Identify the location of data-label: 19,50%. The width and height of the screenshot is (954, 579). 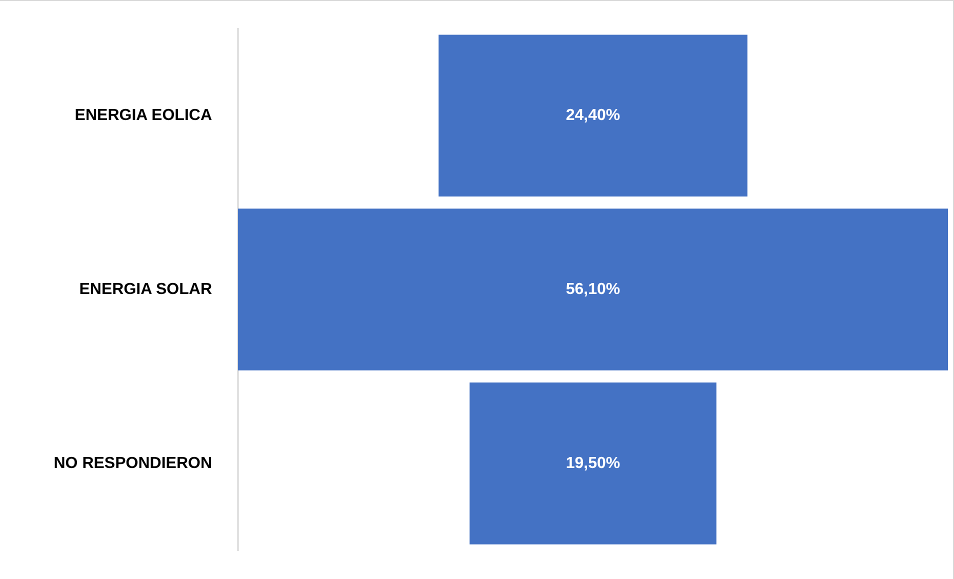
(593, 463).